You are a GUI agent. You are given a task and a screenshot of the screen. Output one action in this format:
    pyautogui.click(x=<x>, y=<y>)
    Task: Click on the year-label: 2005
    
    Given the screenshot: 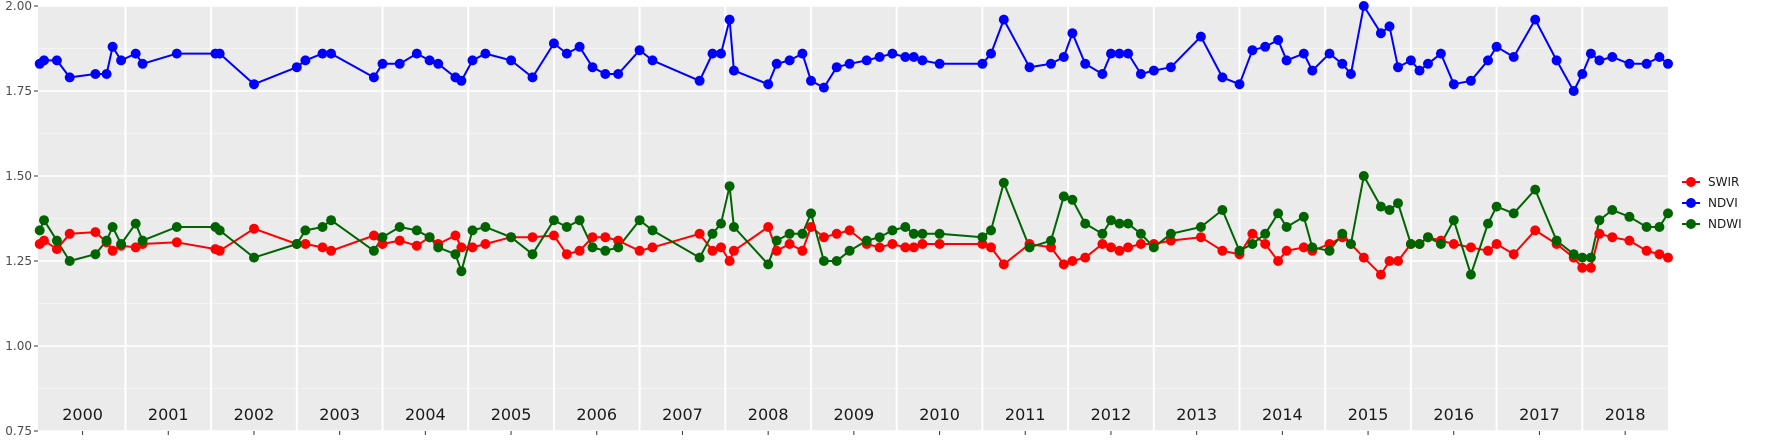 What is the action you would take?
    pyautogui.click(x=511, y=414)
    